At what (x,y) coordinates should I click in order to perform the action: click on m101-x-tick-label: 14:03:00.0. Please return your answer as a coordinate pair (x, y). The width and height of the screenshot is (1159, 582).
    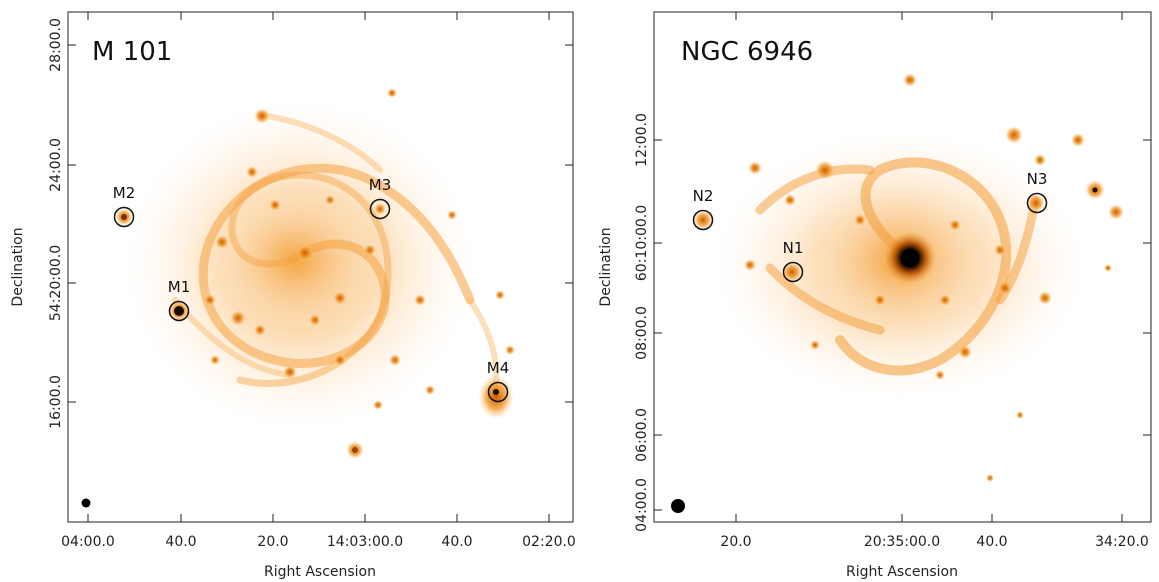
    Looking at the image, I should click on (365, 542).